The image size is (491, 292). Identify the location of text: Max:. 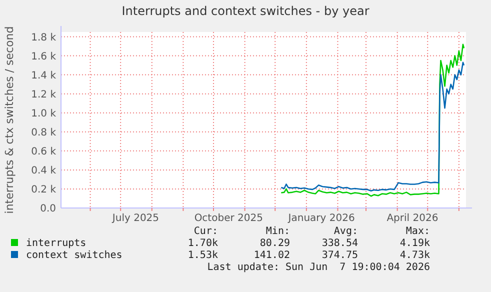
(418, 231).